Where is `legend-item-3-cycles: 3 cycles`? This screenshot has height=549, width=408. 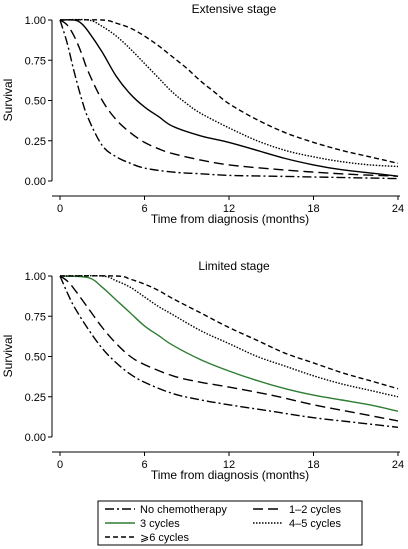
legend-item-3-cycles: 3 cycles is located at coordinates (142, 524).